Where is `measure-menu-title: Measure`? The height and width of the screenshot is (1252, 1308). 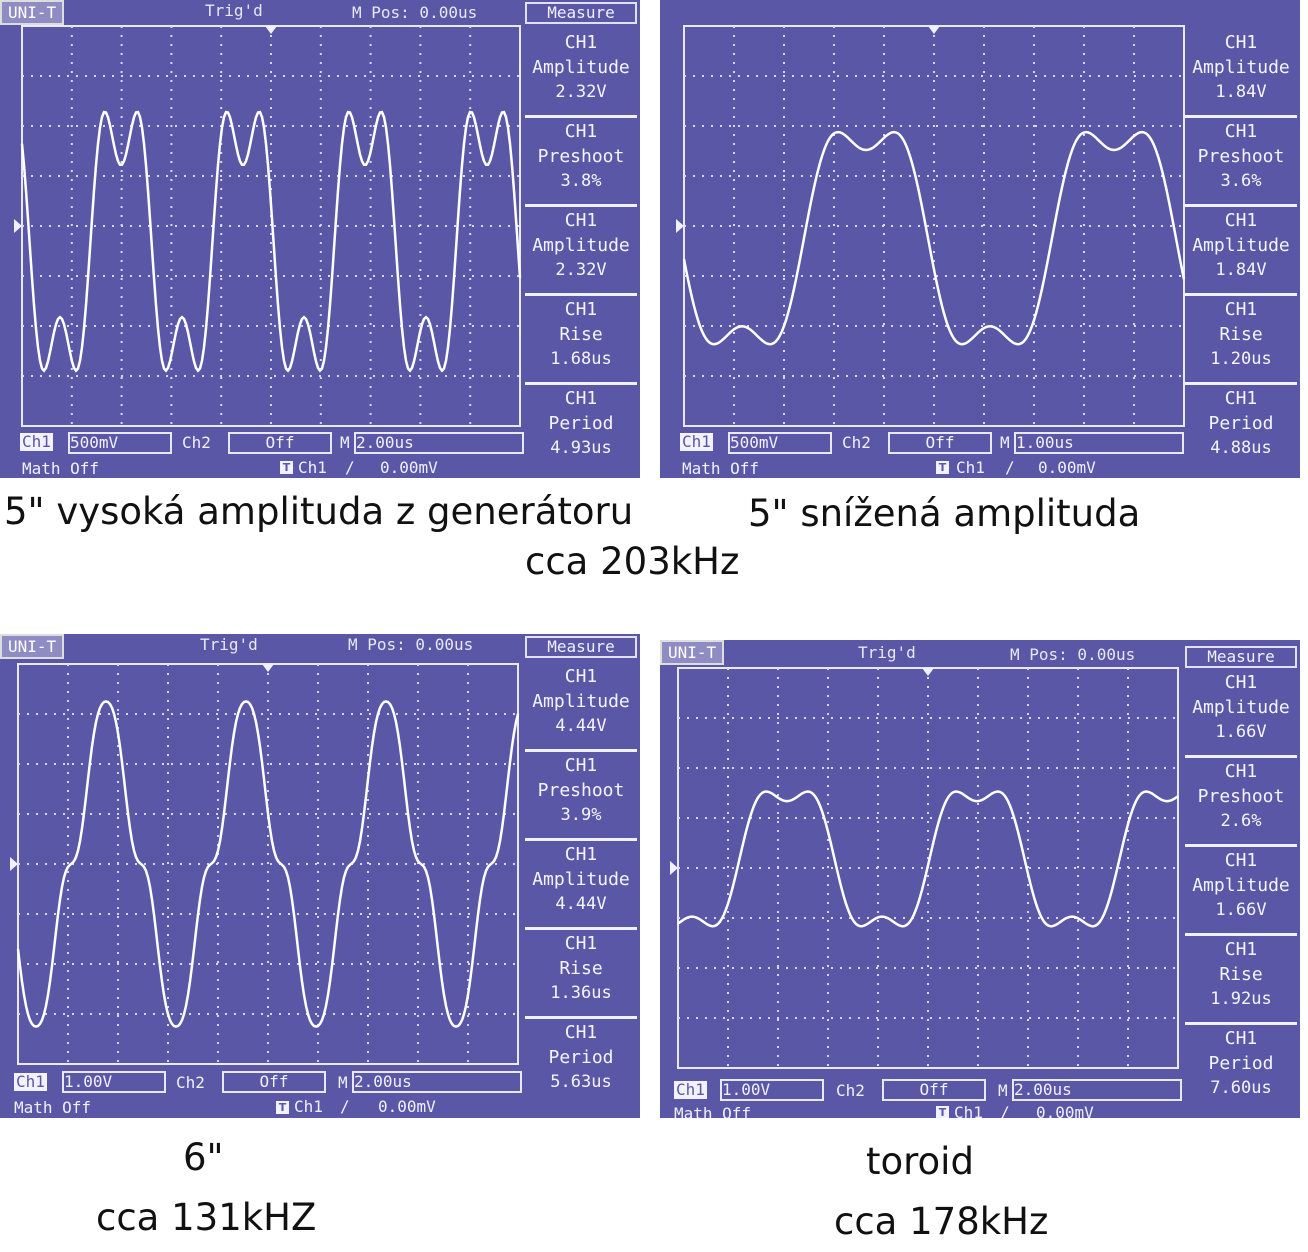
measure-menu-title: Measure is located at coordinates (581, 13).